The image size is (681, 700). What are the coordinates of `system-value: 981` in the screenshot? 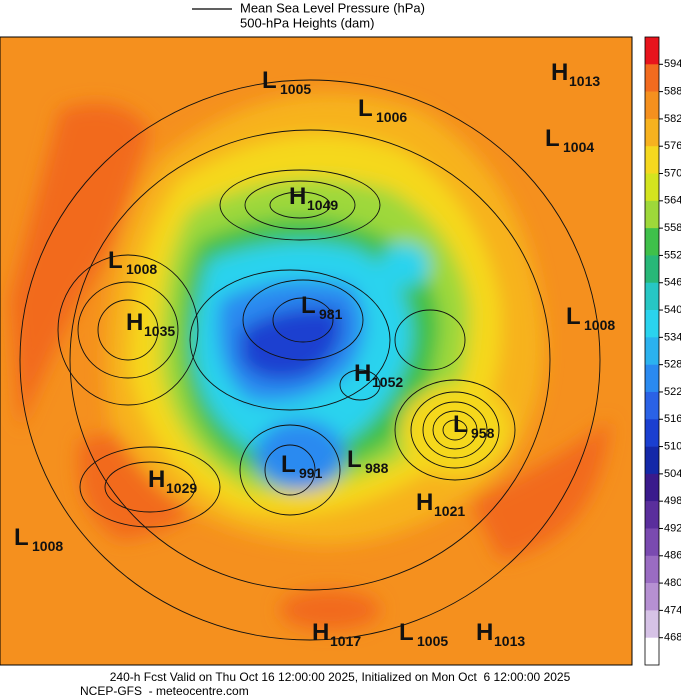 It's located at (331, 314).